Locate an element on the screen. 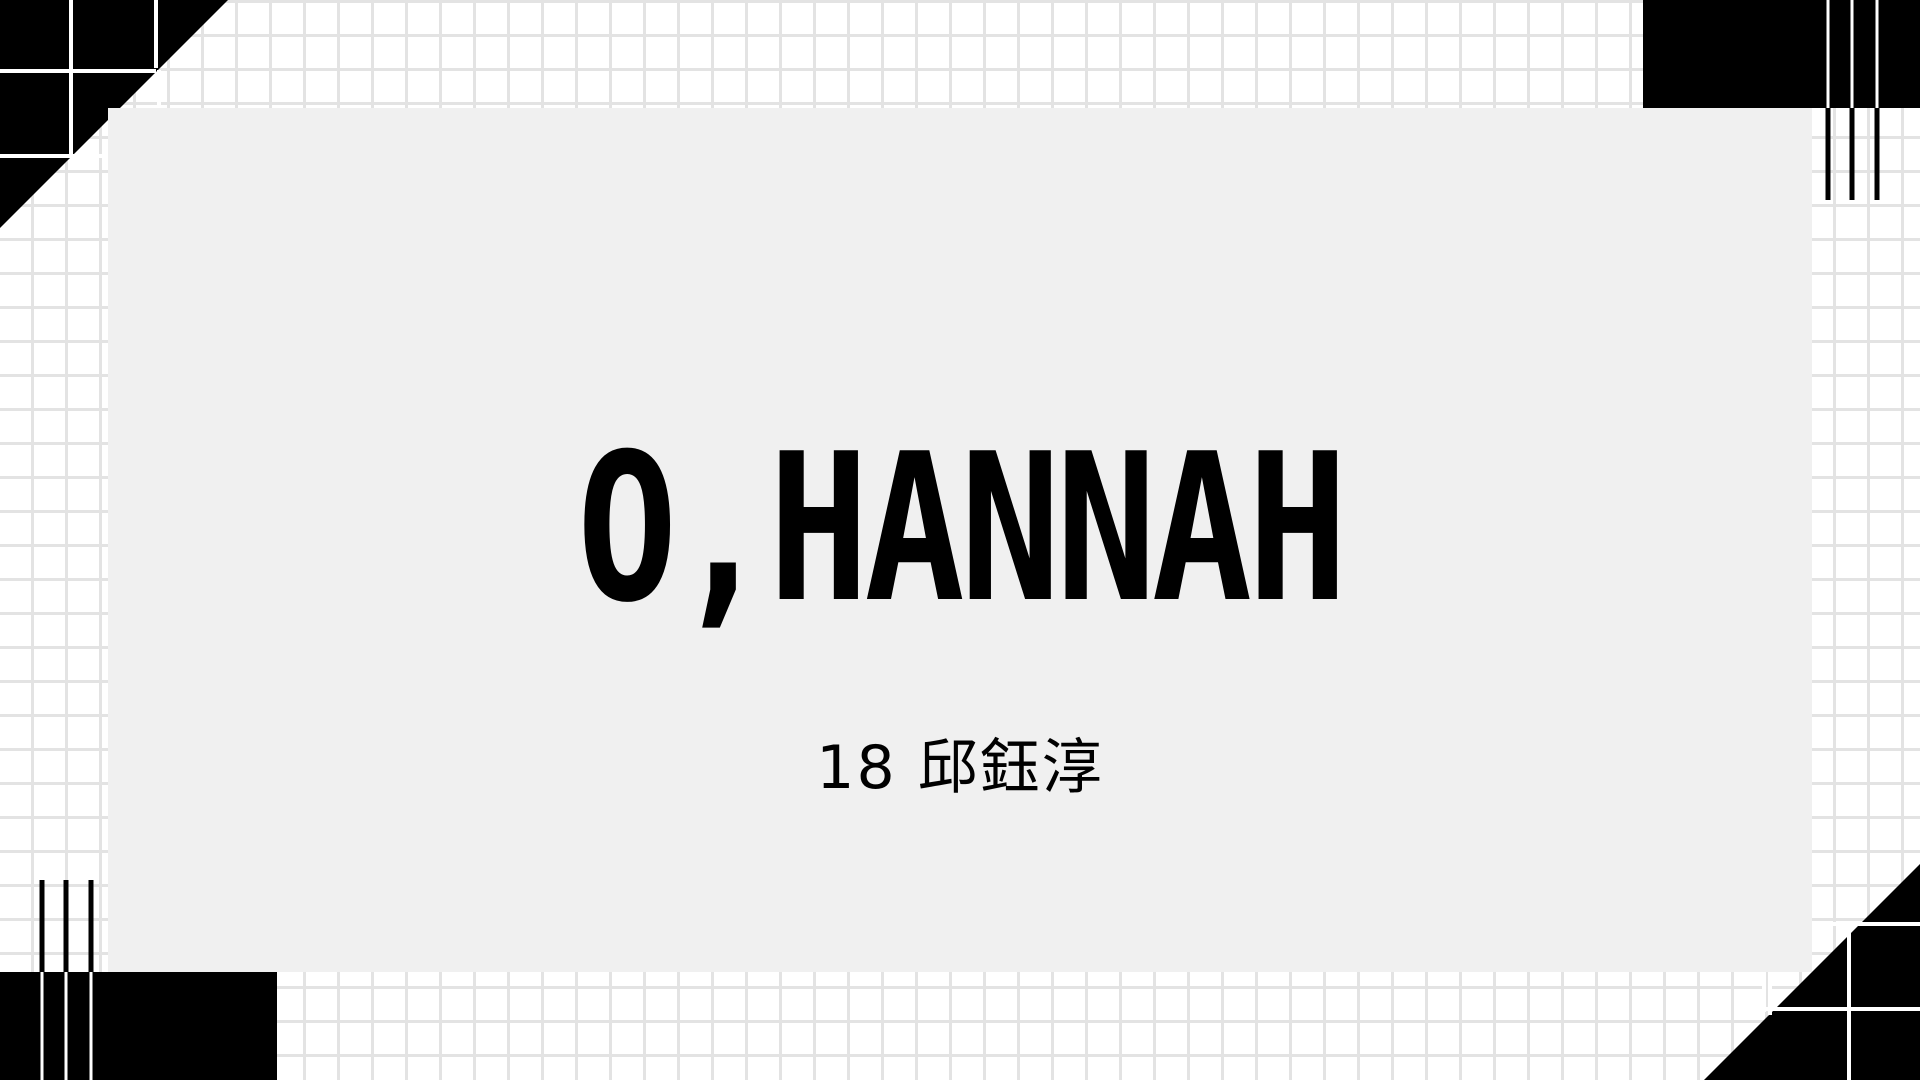 Image resolution: width=1920 pixels, height=1080 pixels. slide-subtitle: 18 邱鈺淳 is located at coordinates (960, 768).